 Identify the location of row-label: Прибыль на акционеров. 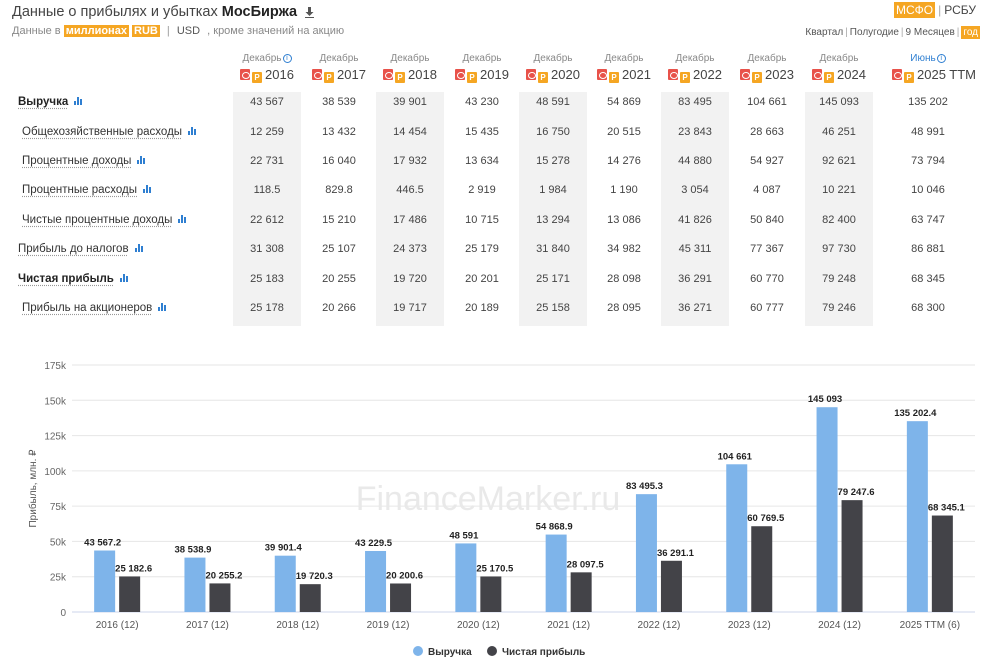
(94, 308).